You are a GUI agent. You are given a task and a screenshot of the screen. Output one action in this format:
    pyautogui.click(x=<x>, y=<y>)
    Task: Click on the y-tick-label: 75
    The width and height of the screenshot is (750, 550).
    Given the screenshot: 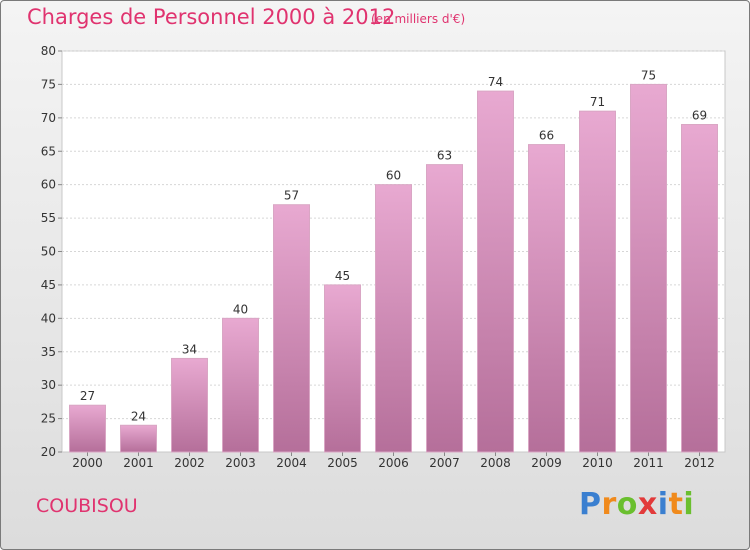 What is the action you would take?
    pyautogui.click(x=48, y=84)
    